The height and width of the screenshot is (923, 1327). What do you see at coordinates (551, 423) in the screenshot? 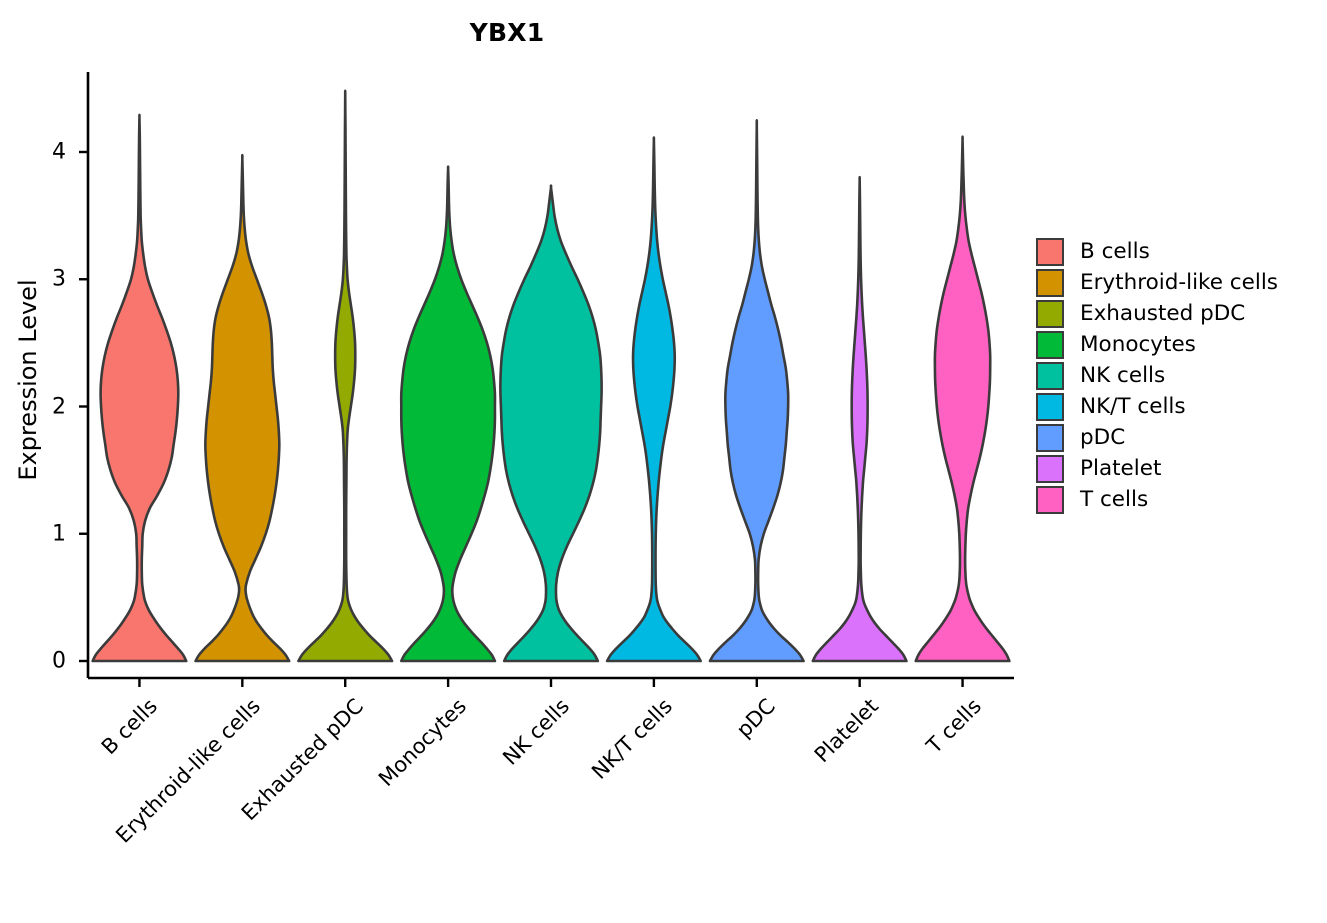
I see `violin-nk-cells` at bounding box center [551, 423].